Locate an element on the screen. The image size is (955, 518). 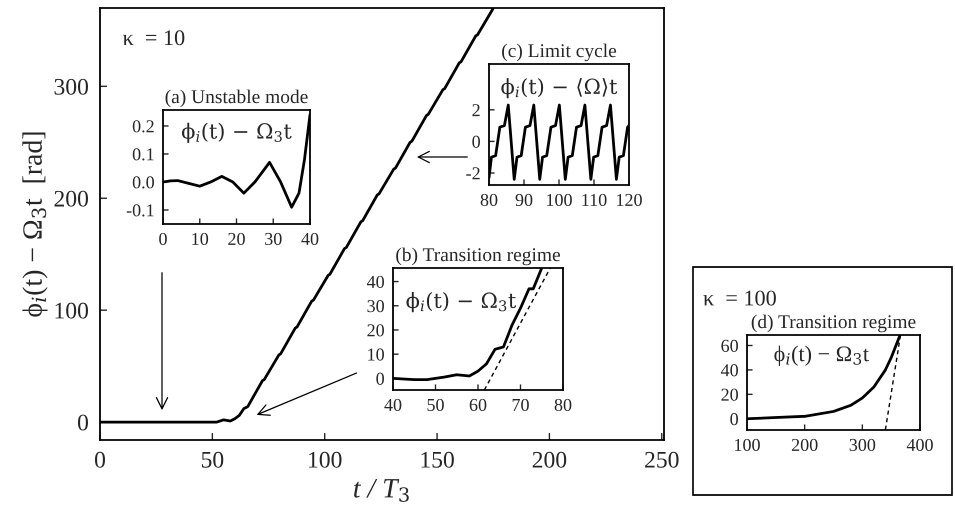
y-tick-label: 100 is located at coordinates (72, 310).